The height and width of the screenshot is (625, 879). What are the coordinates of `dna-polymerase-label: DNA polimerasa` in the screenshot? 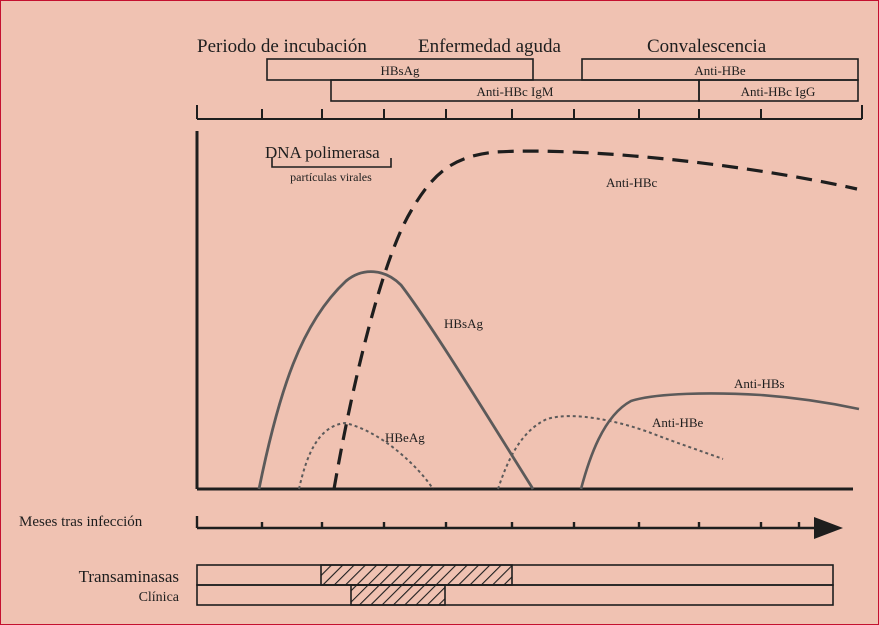 It's located at (322, 152).